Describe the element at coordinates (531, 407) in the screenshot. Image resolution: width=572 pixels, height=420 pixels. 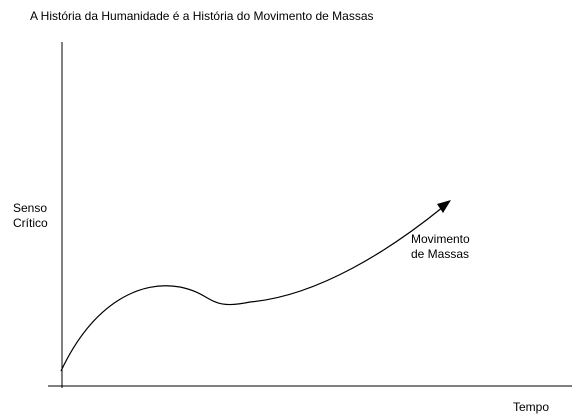
I see `x-axis-label: Tempo` at that location.